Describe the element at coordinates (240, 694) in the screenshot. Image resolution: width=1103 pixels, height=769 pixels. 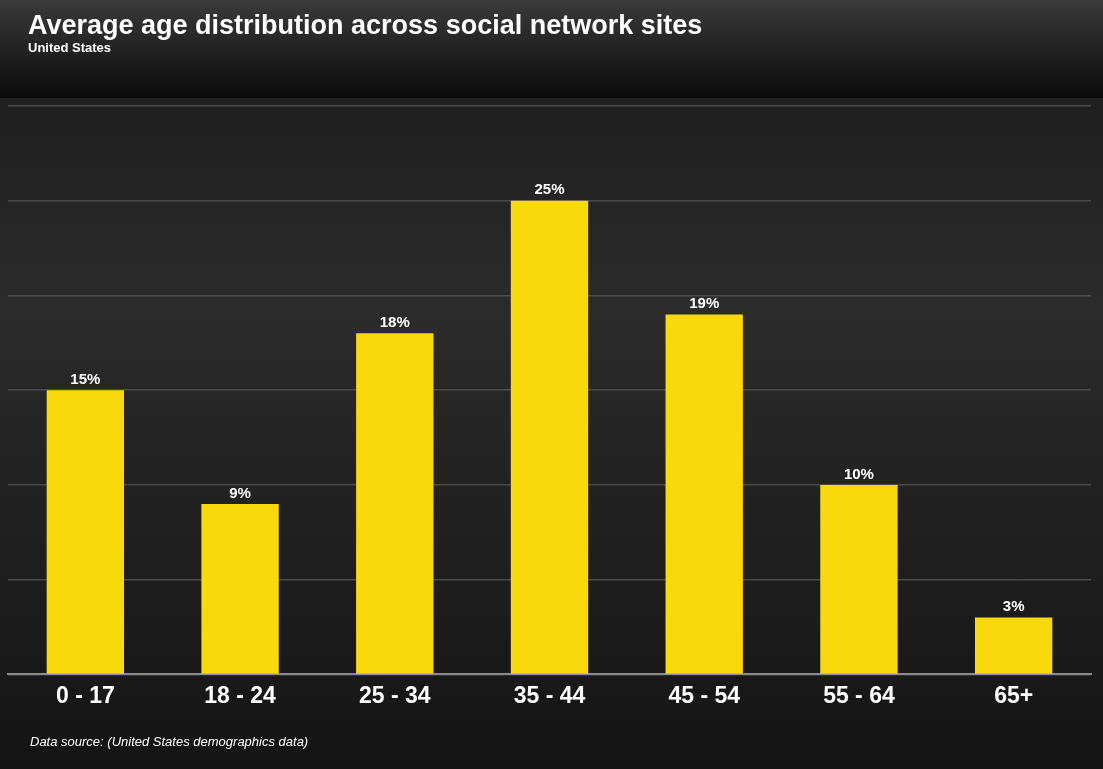
I see `x-tick-label: 18 - 24` at that location.